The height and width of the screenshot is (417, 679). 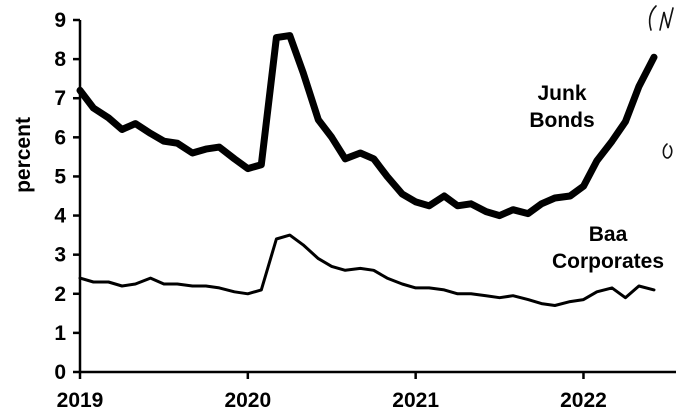 What do you see at coordinates (80, 400) in the screenshot?
I see `x-tick-label: 2019` at bounding box center [80, 400].